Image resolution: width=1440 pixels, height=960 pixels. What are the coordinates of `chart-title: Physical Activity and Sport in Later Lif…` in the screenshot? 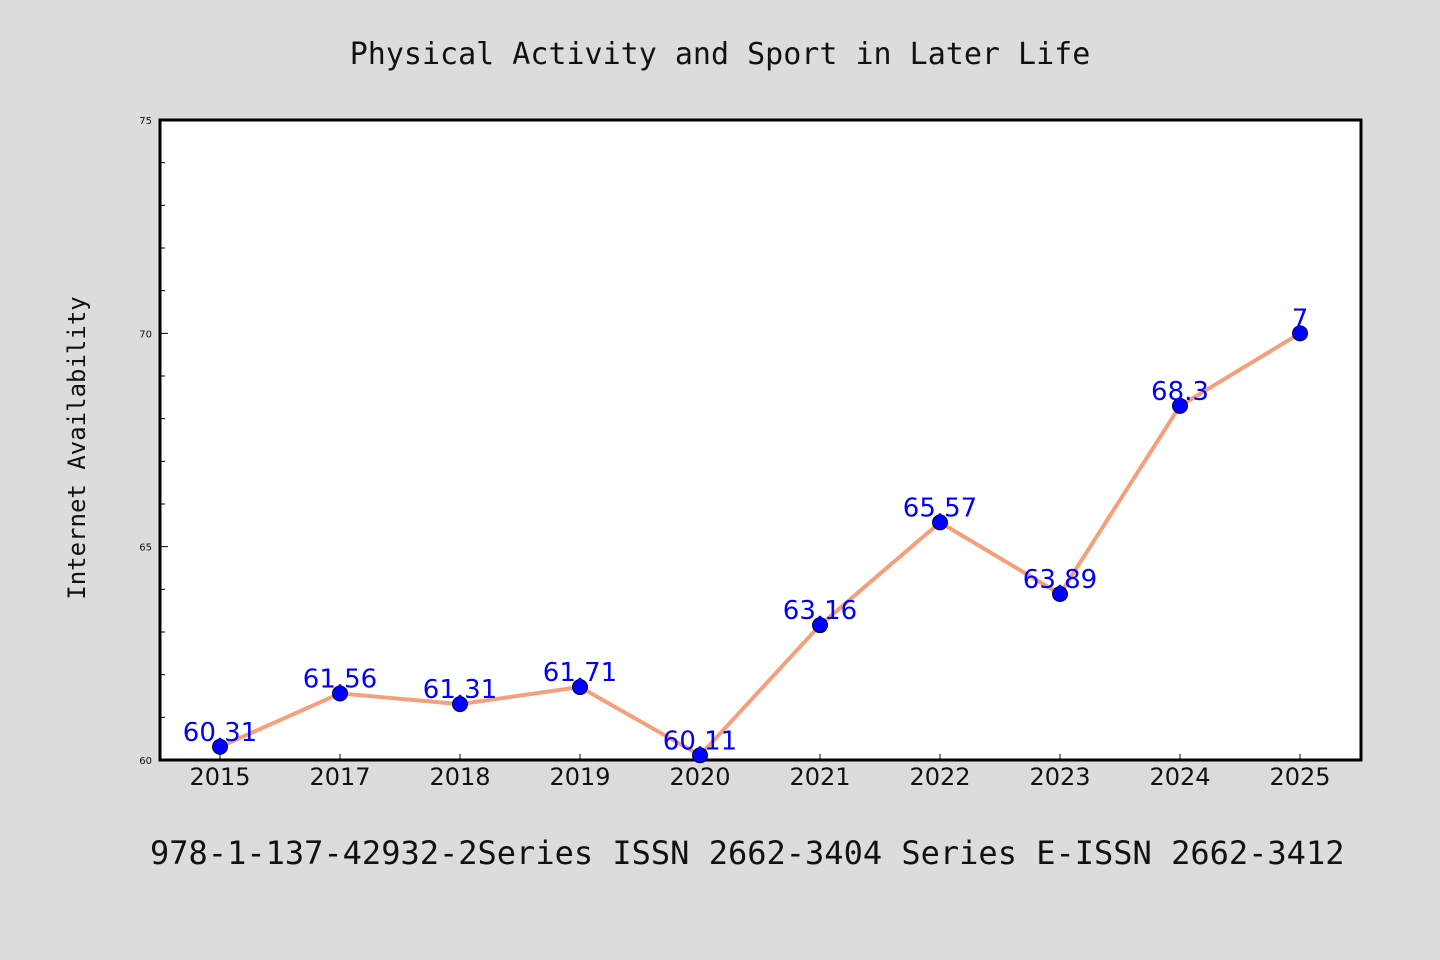 It's located at (720, 54).